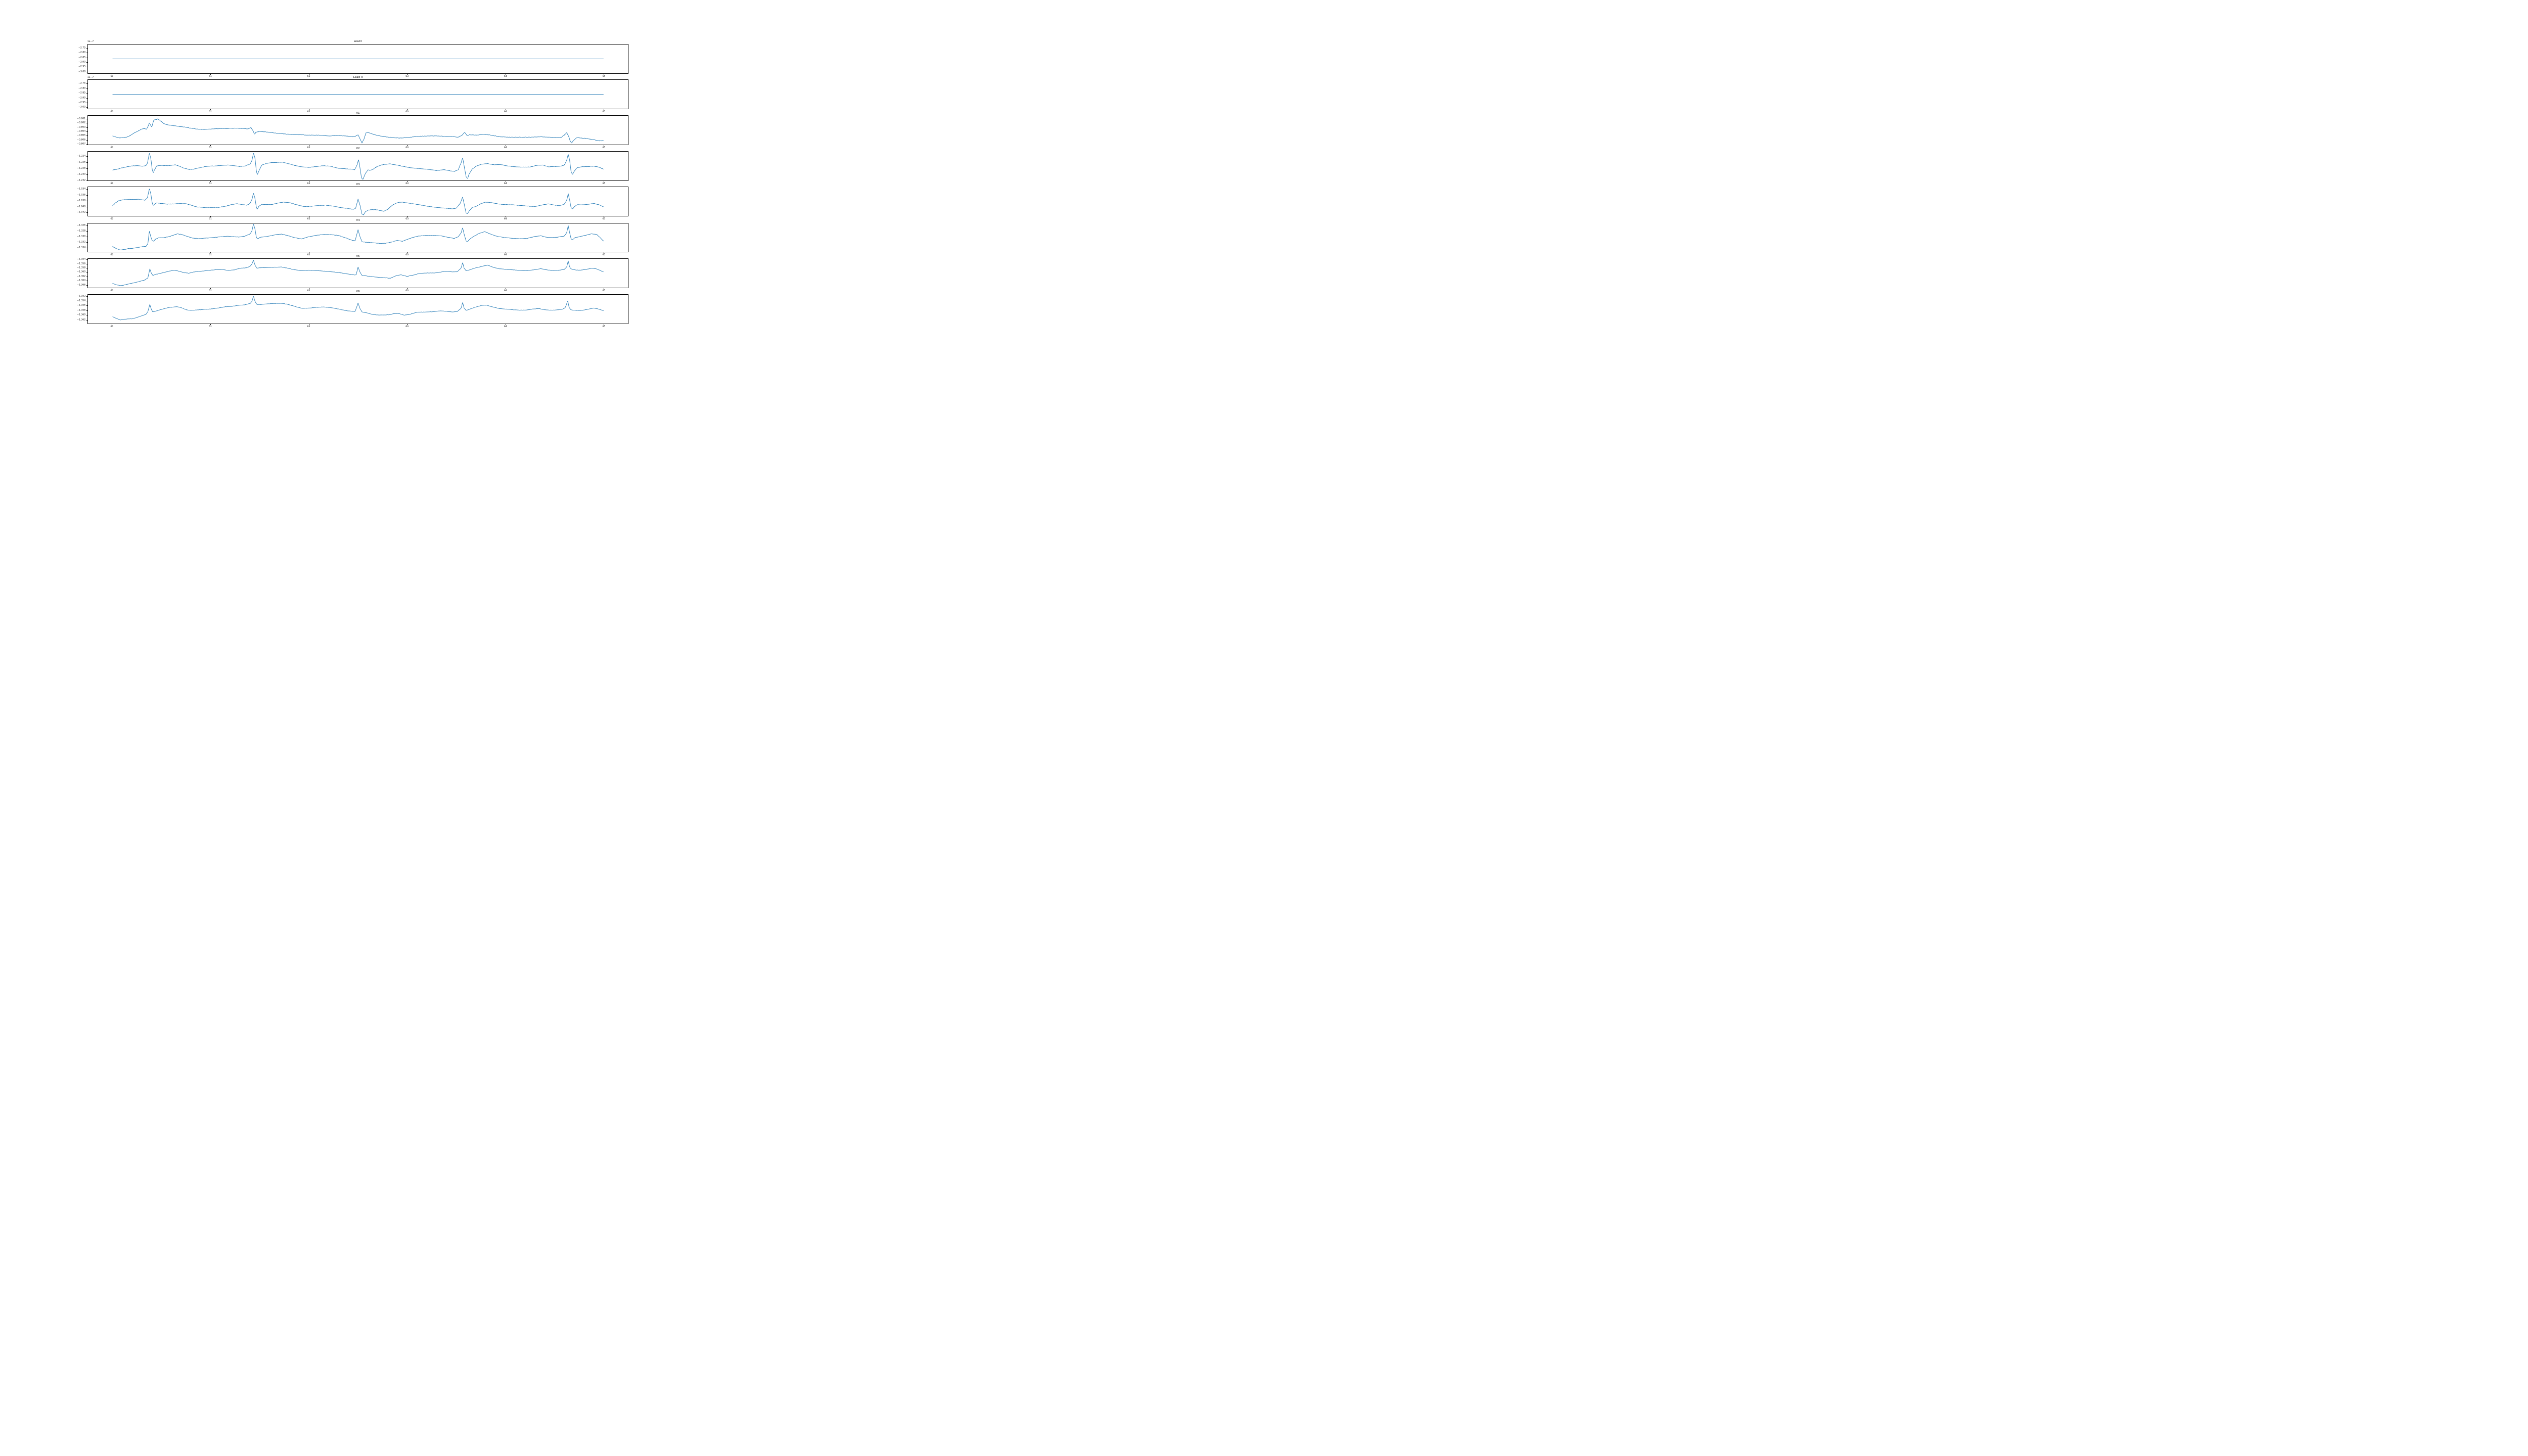  I want to click on y-tick-label: −1.366, so click(82, 285).